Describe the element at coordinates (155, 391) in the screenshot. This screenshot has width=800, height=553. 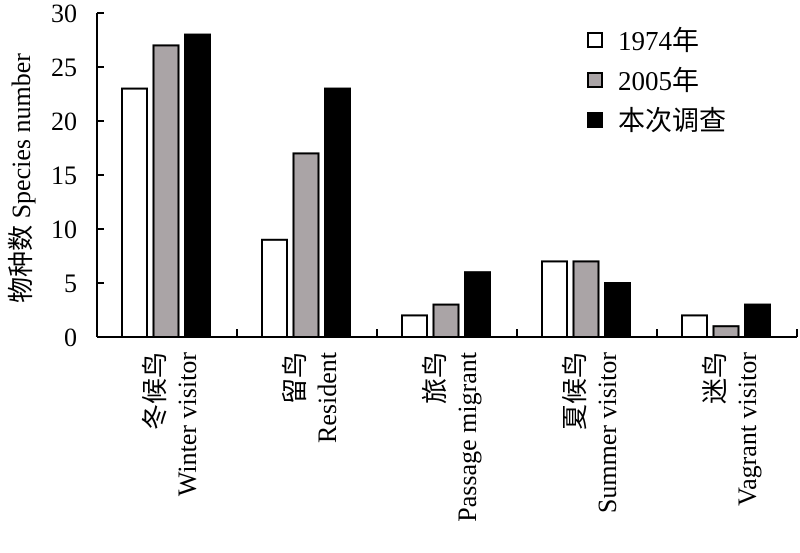
I see `category-label-cn-1: 冬候鸟` at that location.